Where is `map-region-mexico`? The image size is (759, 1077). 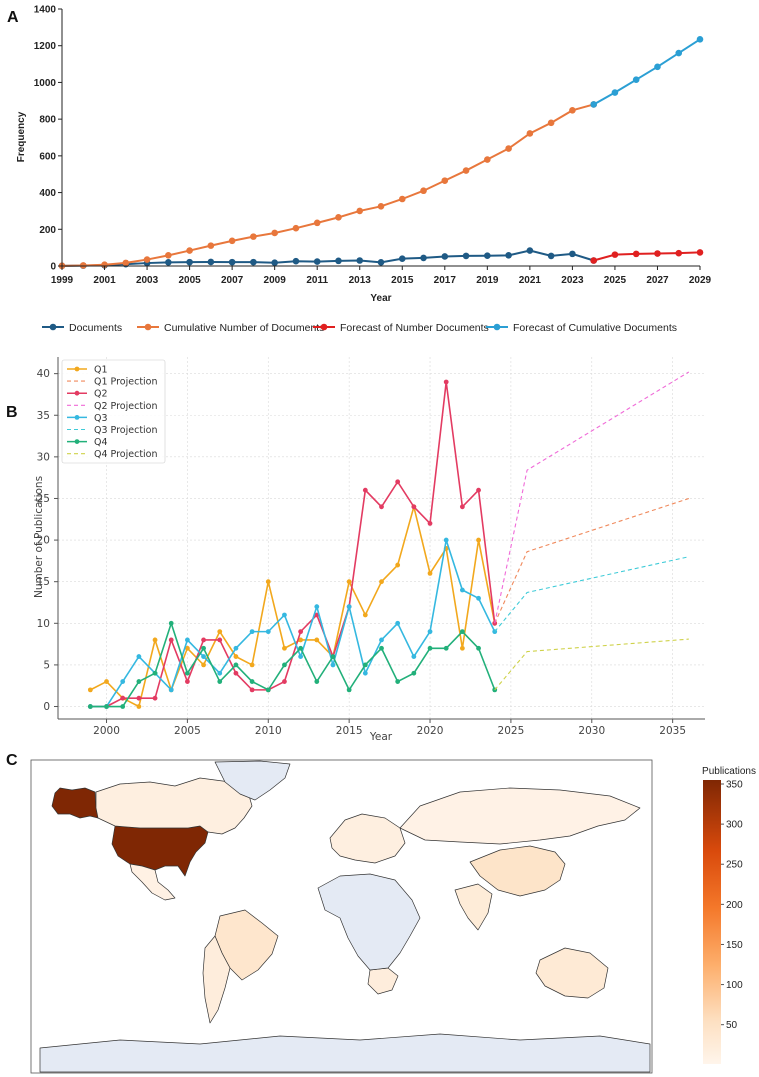 map-region-mexico is located at coordinates (152, 882).